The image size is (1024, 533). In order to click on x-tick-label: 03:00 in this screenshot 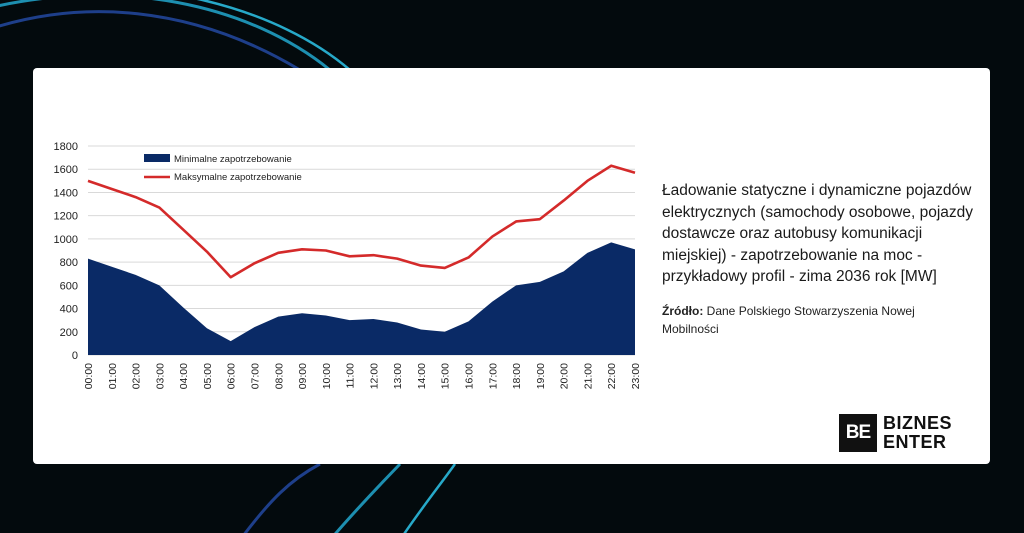, I will do `click(160, 376)`.